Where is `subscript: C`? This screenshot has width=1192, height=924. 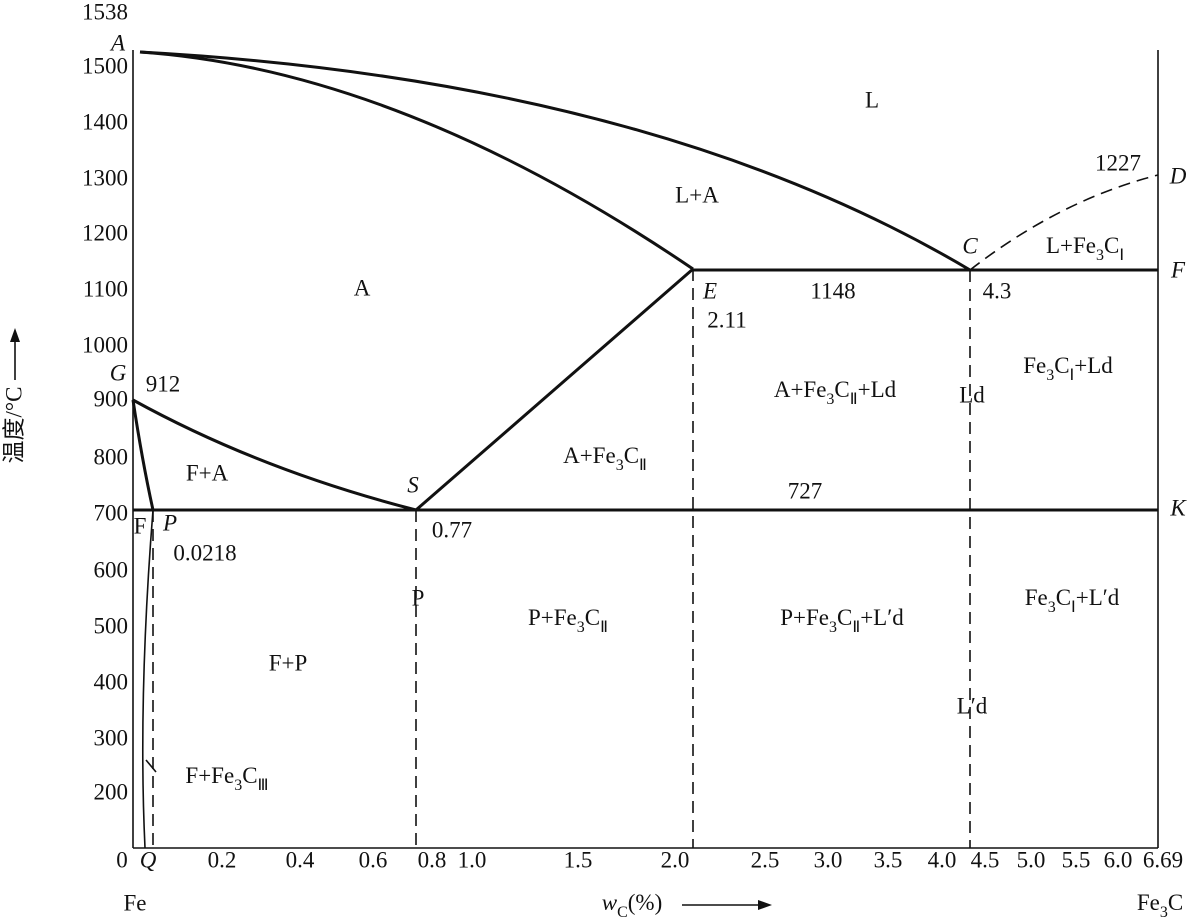
subscript: C is located at coordinates (622, 912).